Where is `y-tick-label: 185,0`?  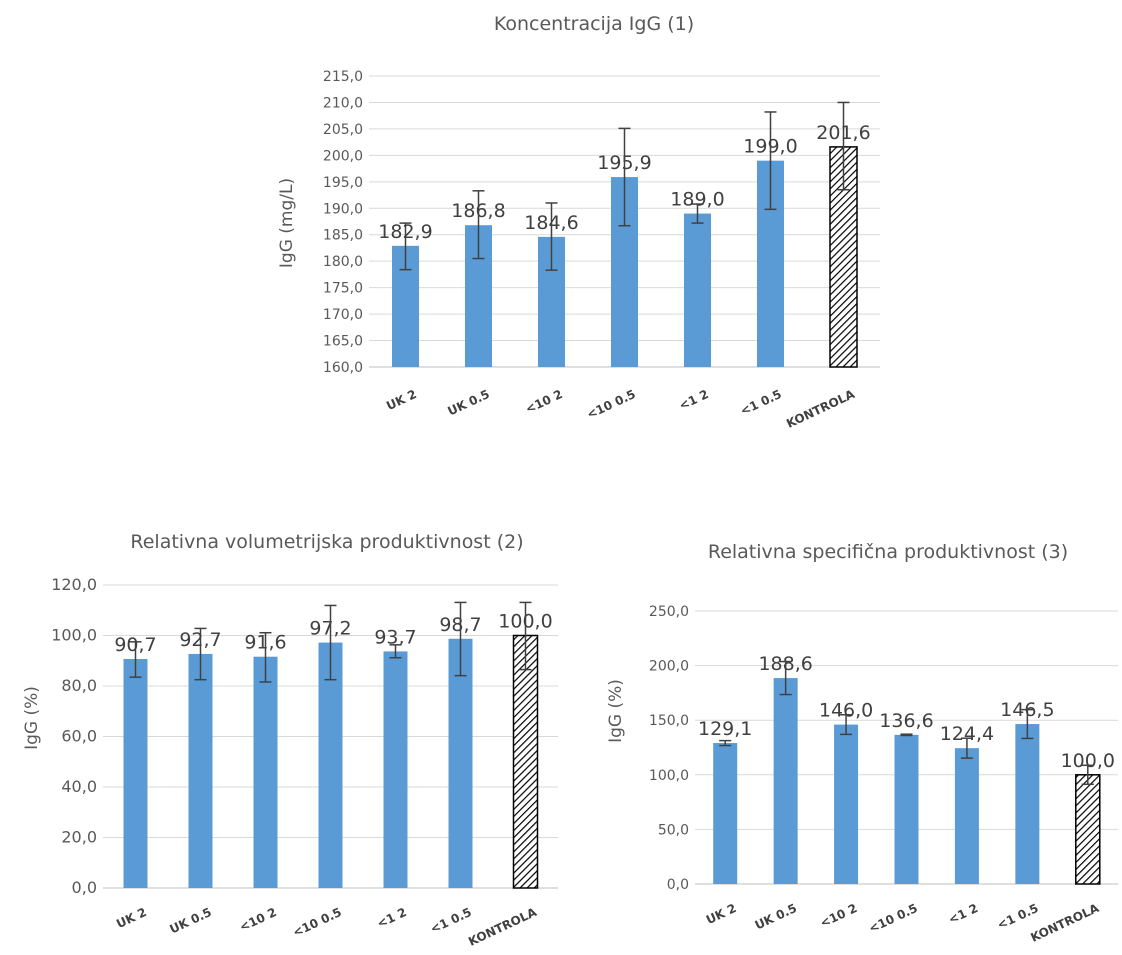 y-tick-label: 185,0 is located at coordinates (343, 236).